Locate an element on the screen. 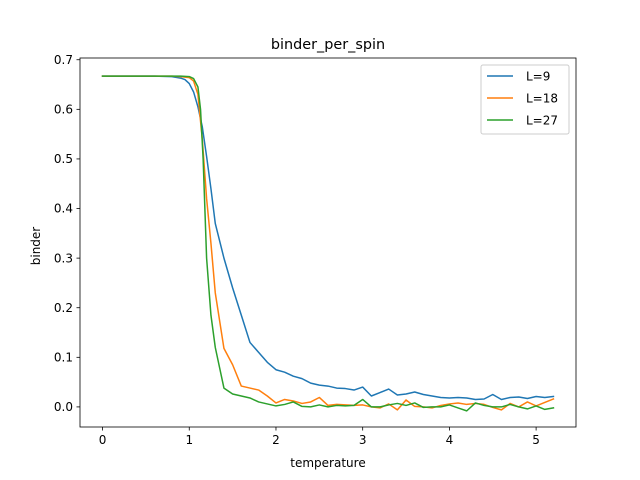  chart-title: binder_per_spin is located at coordinates (328, 45).